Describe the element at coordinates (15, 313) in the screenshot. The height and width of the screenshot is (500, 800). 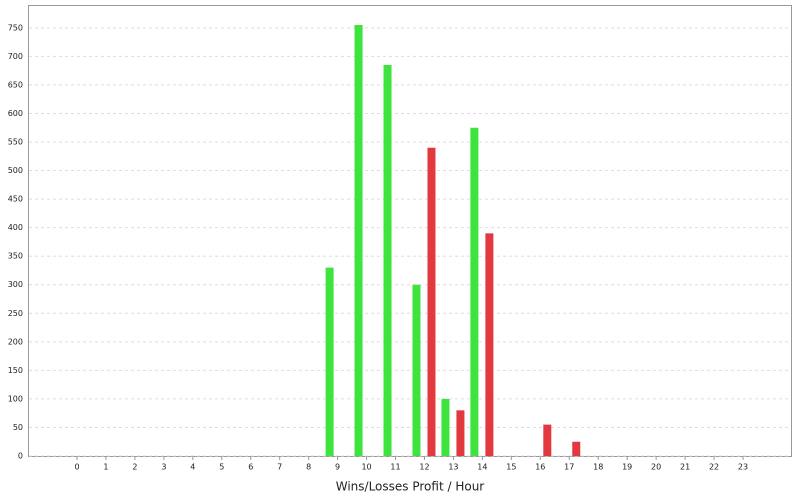
I see `y-tick-label: 250` at that location.